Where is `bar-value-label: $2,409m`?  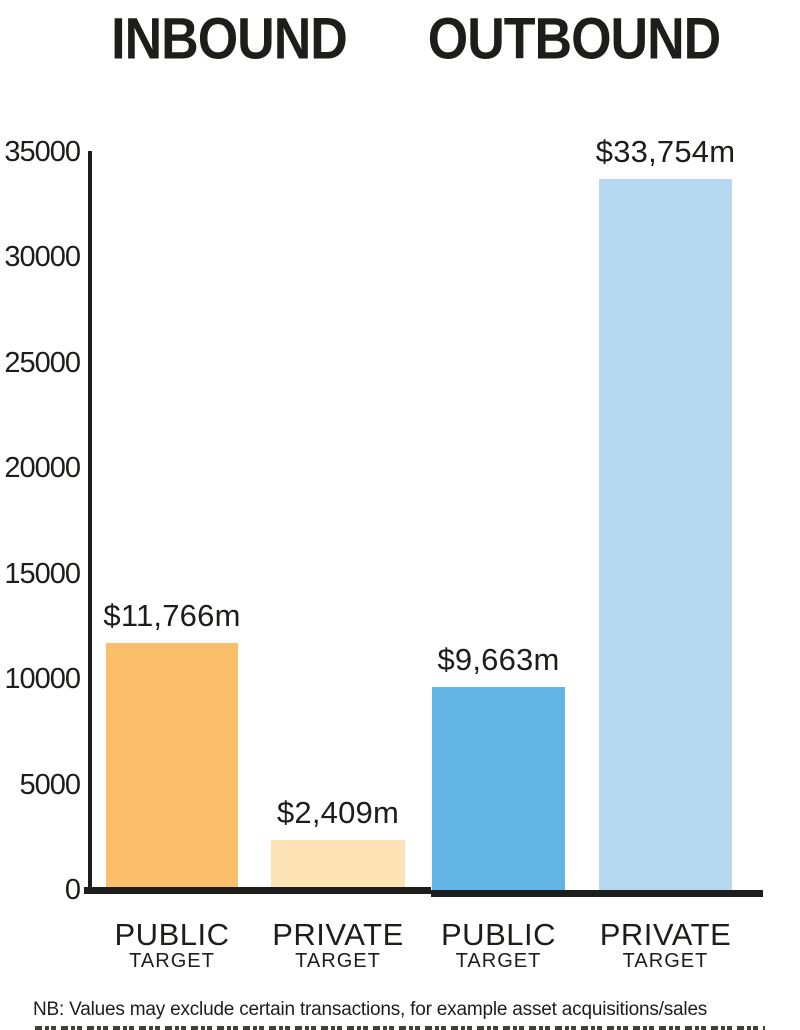
bar-value-label: $2,409m is located at coordinates (338, 812).